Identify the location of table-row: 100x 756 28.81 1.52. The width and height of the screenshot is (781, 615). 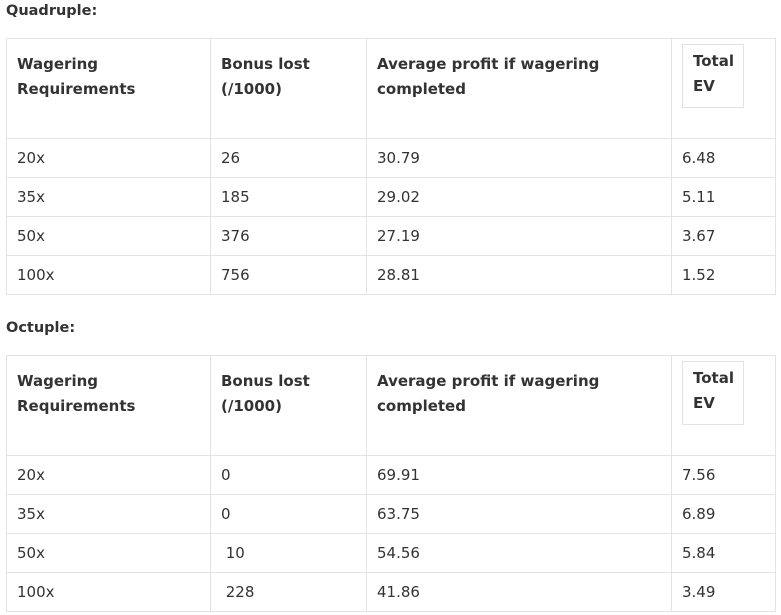
(391, 275).